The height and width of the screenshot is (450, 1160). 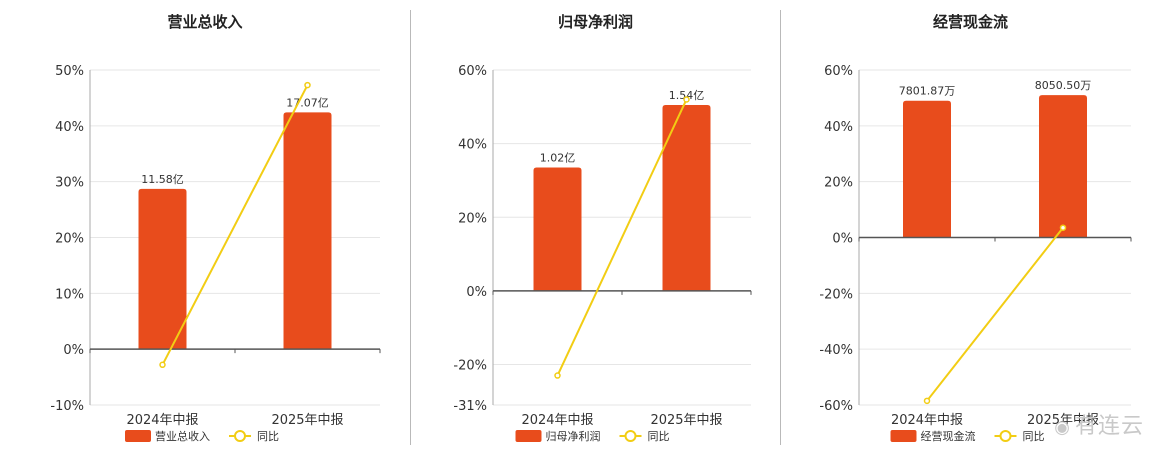 What do you see at coordinates (573, 436) in the screenshot?
I see `legend-bar-label: 归母净利润` at bounding box center [573, 436].